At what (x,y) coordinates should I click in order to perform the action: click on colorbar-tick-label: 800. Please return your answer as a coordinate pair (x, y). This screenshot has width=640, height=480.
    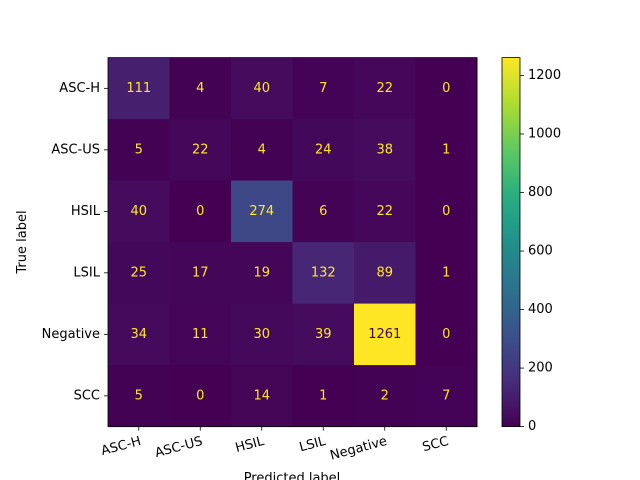
    Looking at the image, I should click on (540, 192).